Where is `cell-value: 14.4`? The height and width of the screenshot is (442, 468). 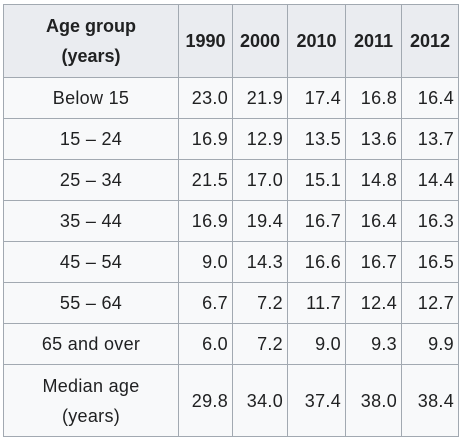 cell-value: 14.4 is located at coordinates (430, 180).